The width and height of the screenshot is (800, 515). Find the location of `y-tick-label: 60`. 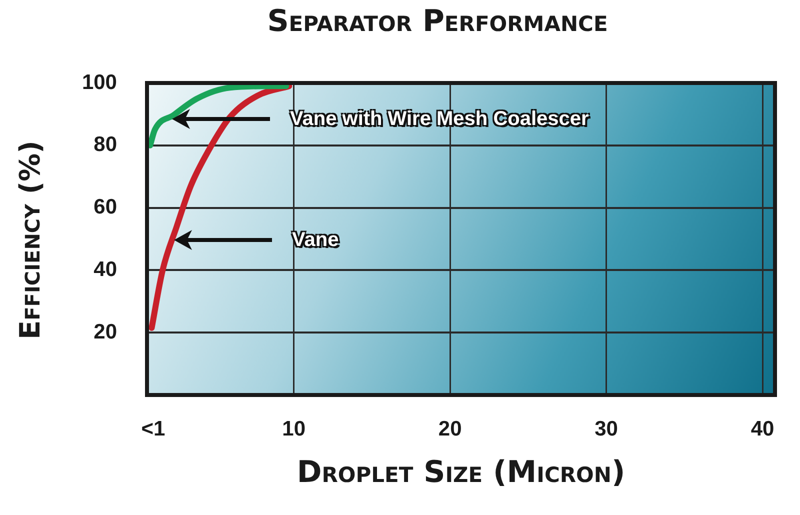

y-tick-label: 60 is located at coordinates (105, 207).